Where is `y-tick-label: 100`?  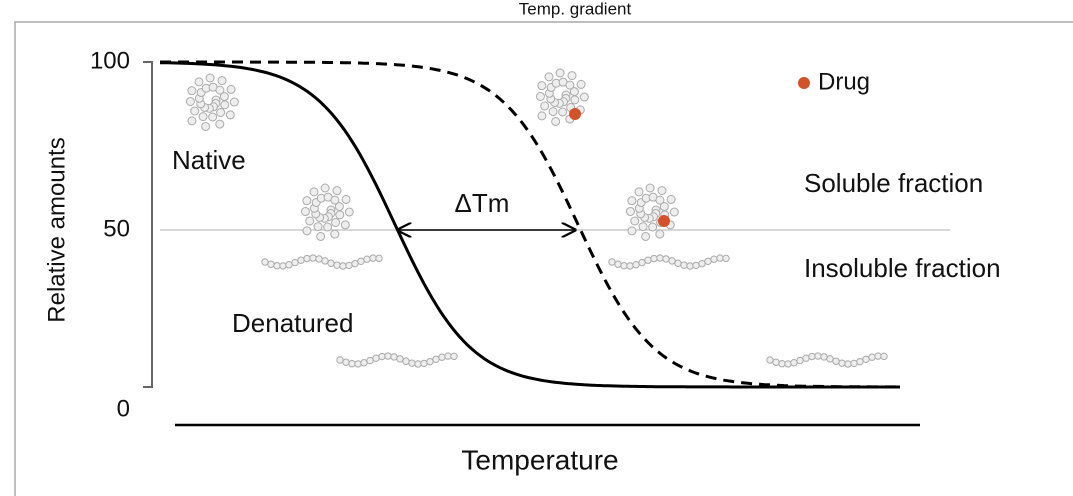 y-tick-label: 100 is located at coordinates (110, 60).